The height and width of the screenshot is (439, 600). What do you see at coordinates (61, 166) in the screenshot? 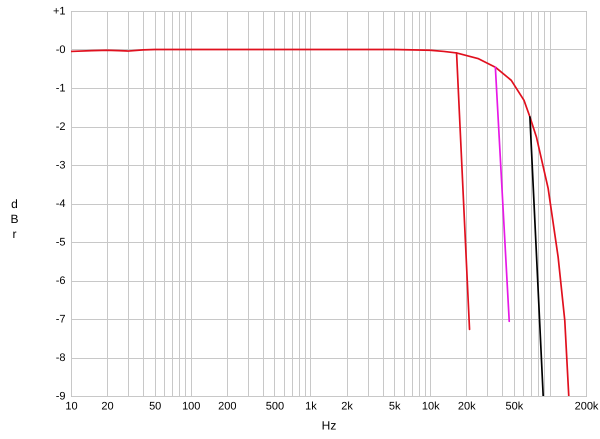
I see `y-tick-label: -3` at bounding box center [61, 166].